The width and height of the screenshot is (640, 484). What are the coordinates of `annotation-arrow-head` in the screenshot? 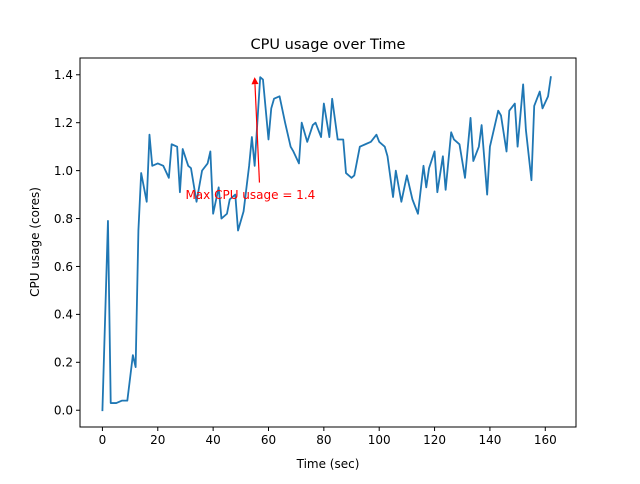 It's located at (255, 81).